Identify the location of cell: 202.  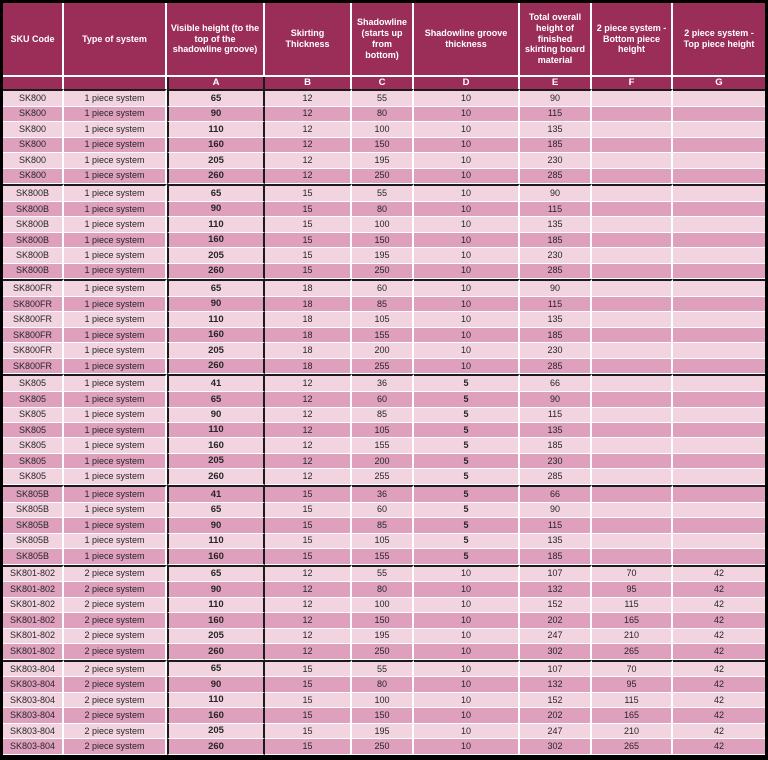
(556, 716).